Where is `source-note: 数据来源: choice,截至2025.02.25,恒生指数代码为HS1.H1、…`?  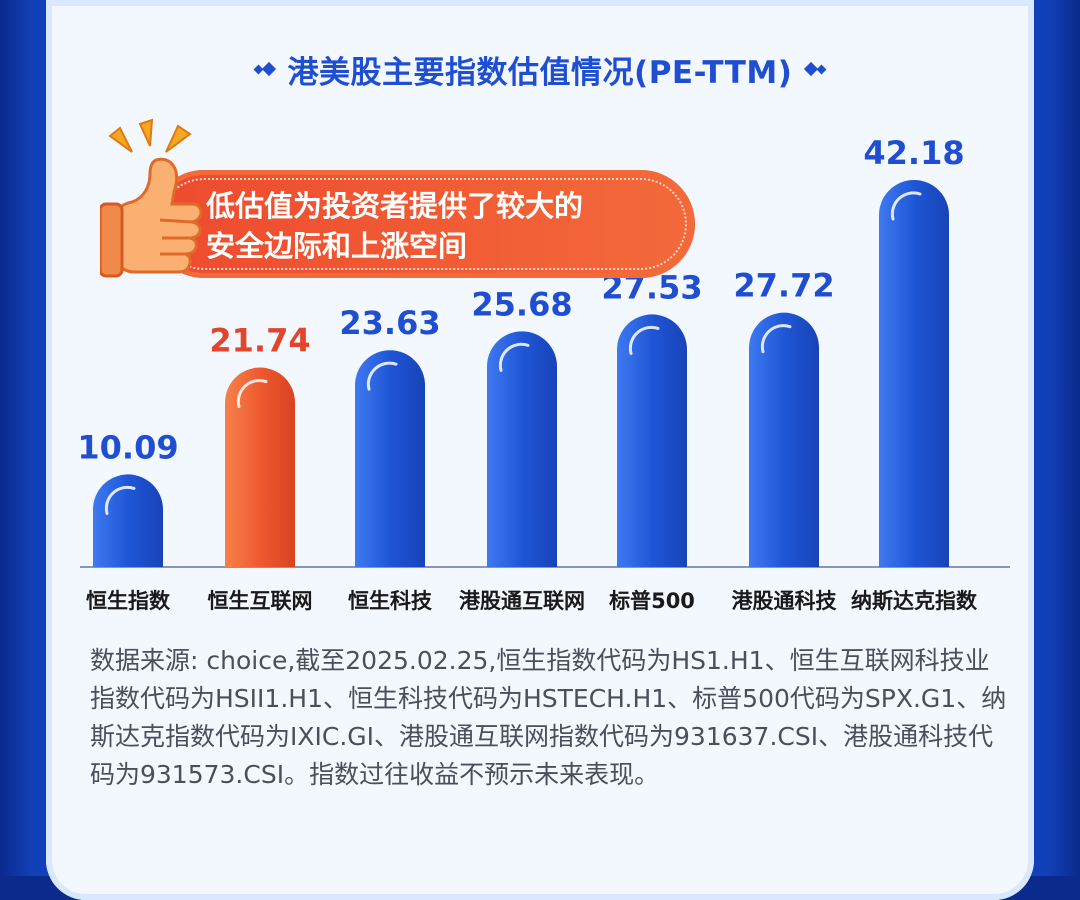 source-note: 数据来源: choice,截至2025.02.25,恒生指数代码为HS1.H1、… is located at coordinates (548, 717).